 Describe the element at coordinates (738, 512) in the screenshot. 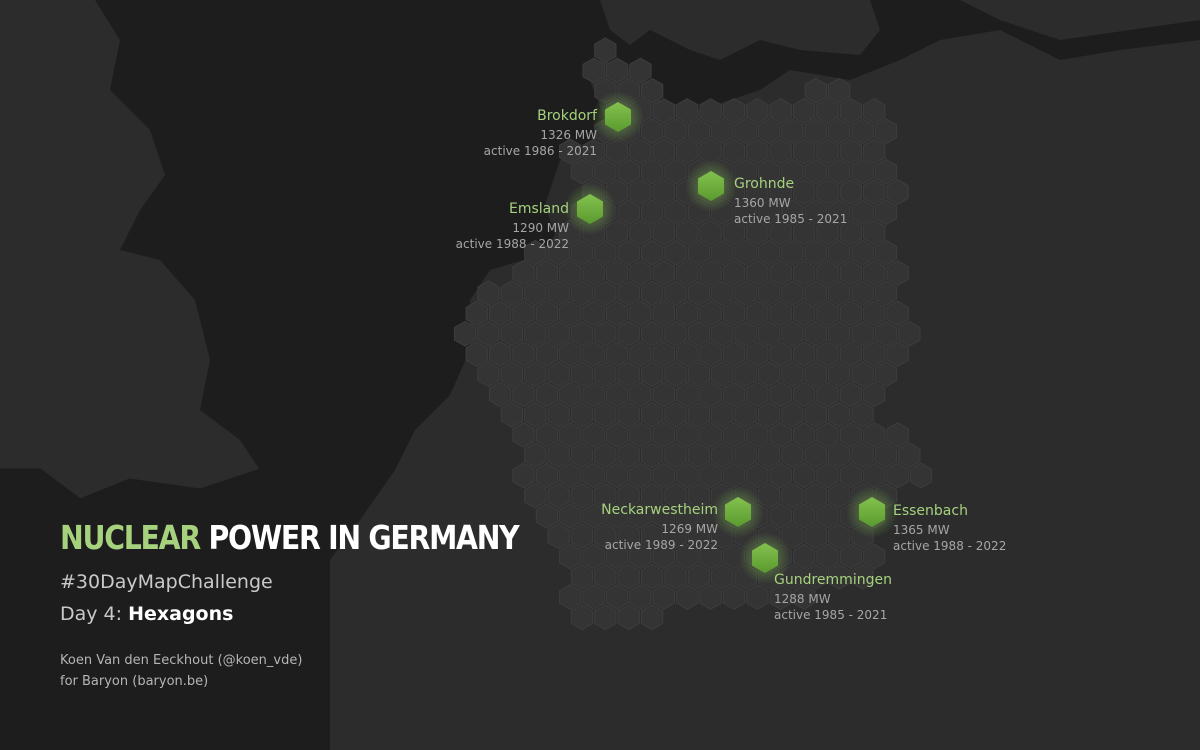

I see `plant-hex-neckarwestheim` at that location.